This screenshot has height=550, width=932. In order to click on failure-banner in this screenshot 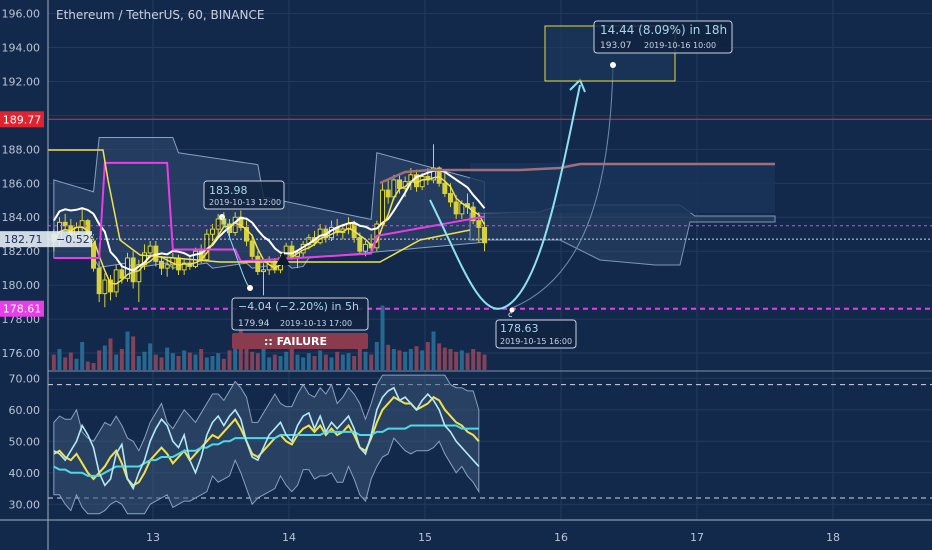, I will do `click(300, 341)`.